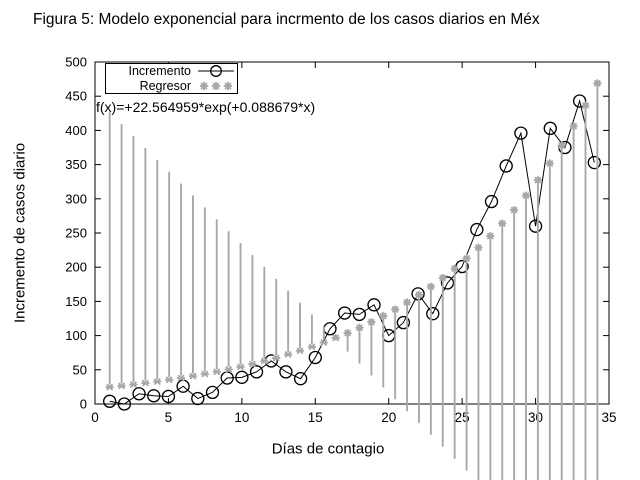 The width and height of the screenshot is (640, 480). Describe the element at coordinates (241, 417) in the screenshot. I see `x-tick-label: 10` at that location.